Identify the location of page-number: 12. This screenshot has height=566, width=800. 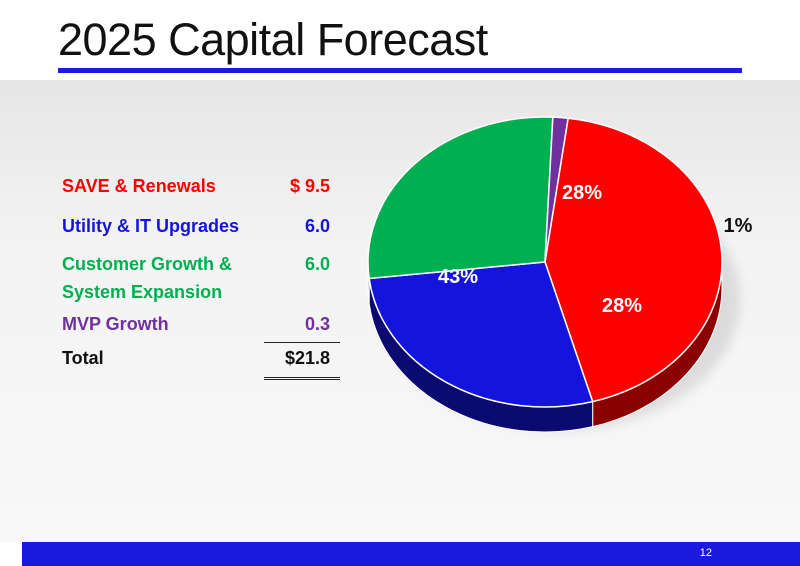
(705, 553).